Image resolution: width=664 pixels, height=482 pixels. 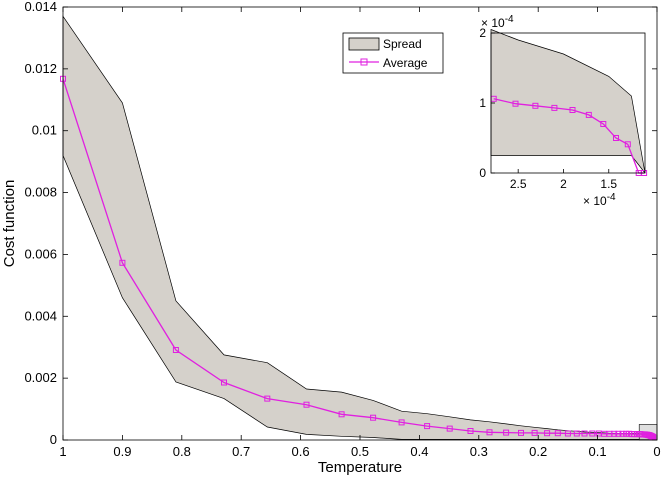 I want to click on y-tick-label: 0.008, so click(x=40, y=192).